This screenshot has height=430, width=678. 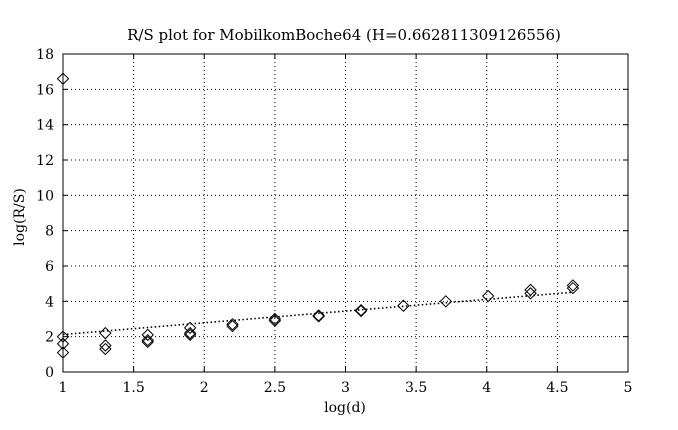 What do you see at coordinates (45, 90) in the screenshot?
I see `y-tick-label: 16` at bounding box center [45, 90].